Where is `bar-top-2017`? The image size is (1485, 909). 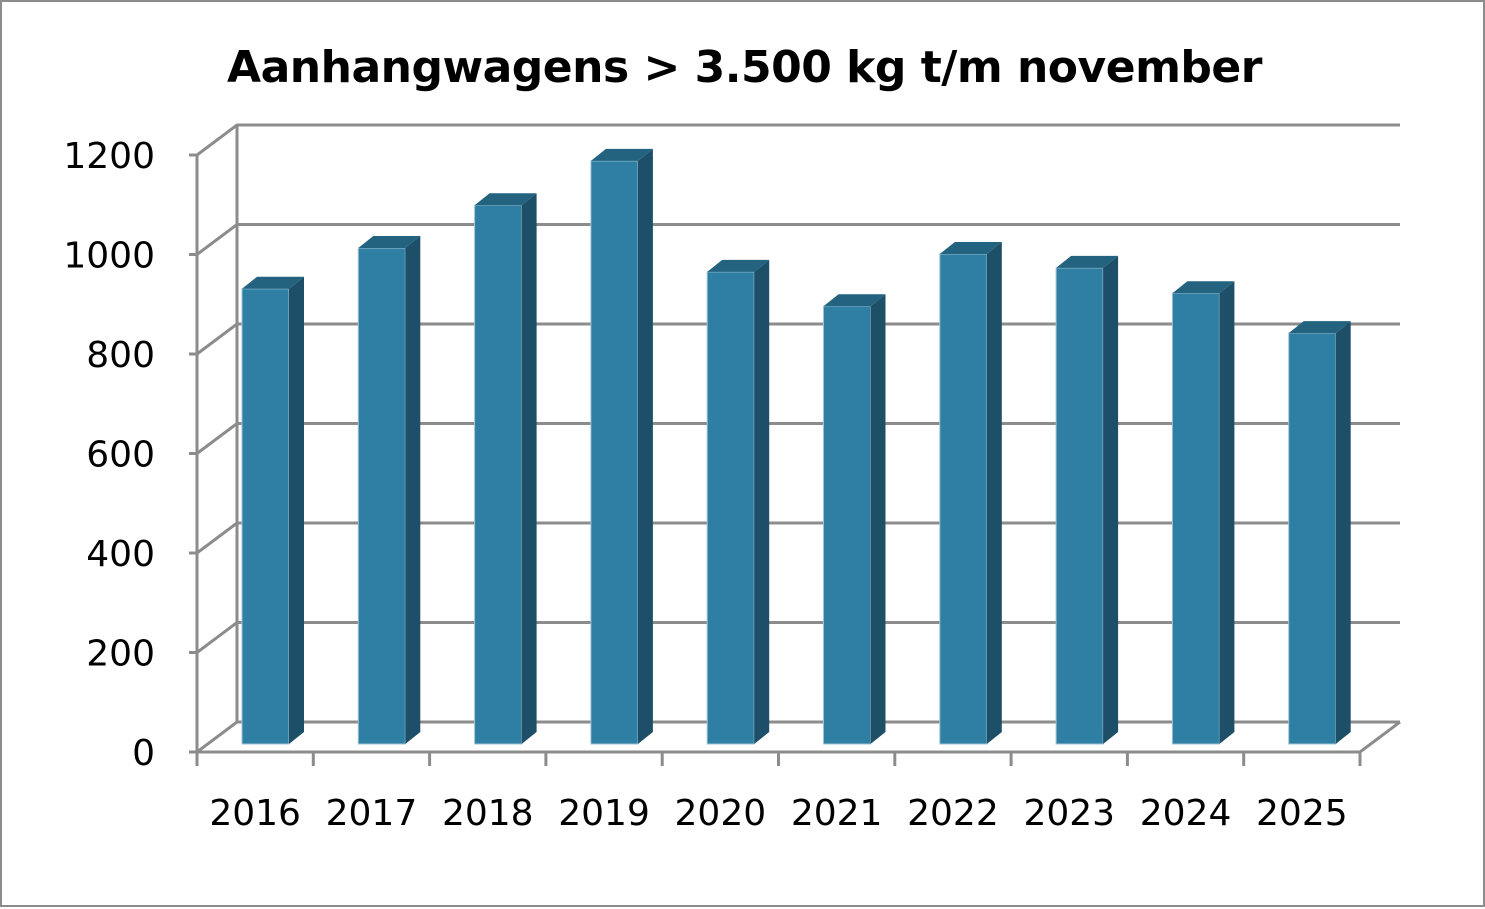
bar-top-2017 is located at coordinates (389, 241).